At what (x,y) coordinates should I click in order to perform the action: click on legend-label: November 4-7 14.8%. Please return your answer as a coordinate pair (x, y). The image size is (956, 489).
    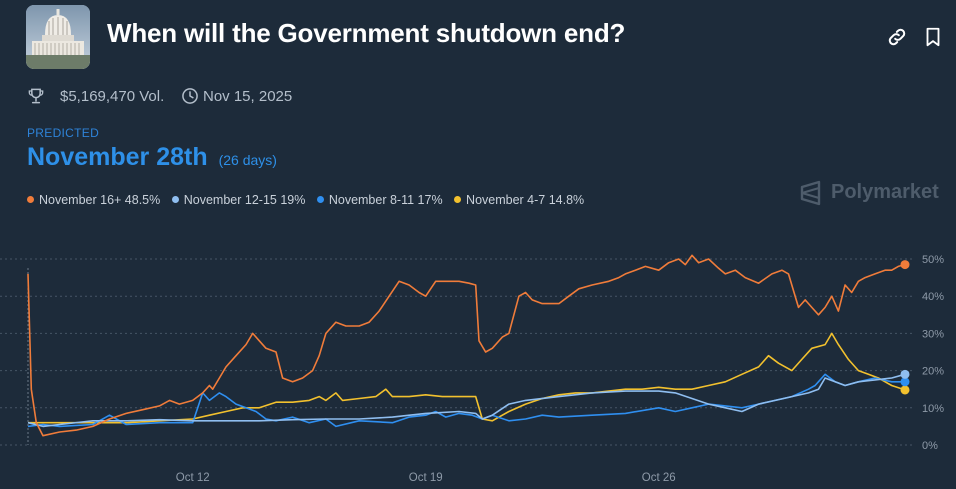
    Looking at the image, I should click on (525, 200).